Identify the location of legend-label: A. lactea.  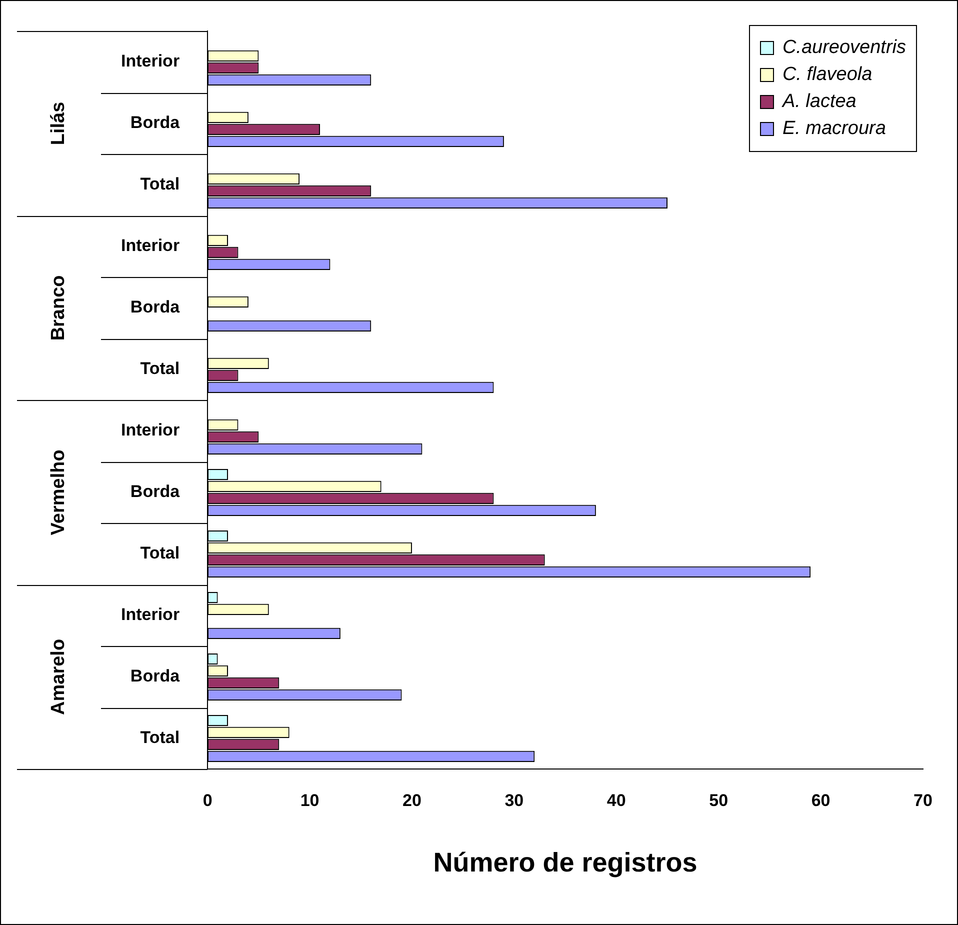
(819, 102).